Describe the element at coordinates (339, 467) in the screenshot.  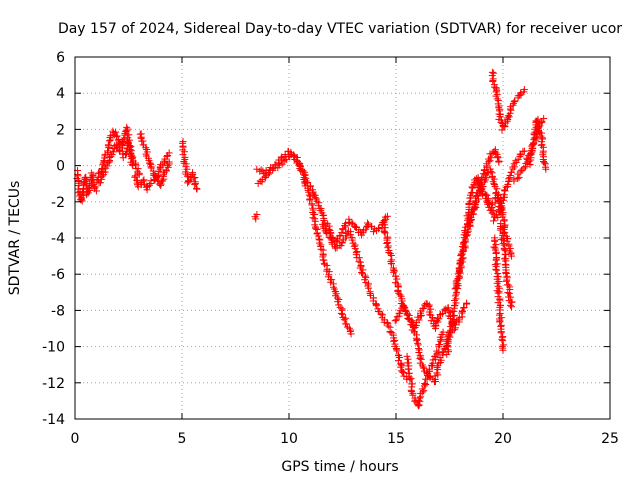
I see `x-axis-label: GPS time / hours` at that location.